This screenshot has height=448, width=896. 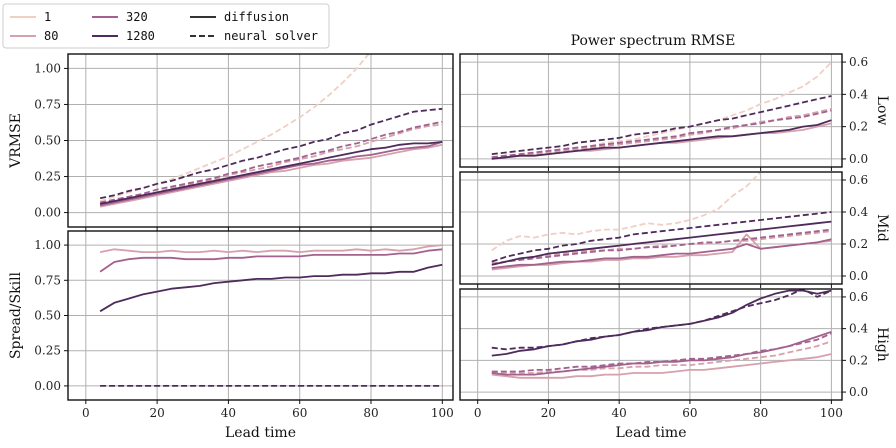 I want to click on legend: 1 80 320 1280 diffusion neural solver, so click(x=166, y=26).